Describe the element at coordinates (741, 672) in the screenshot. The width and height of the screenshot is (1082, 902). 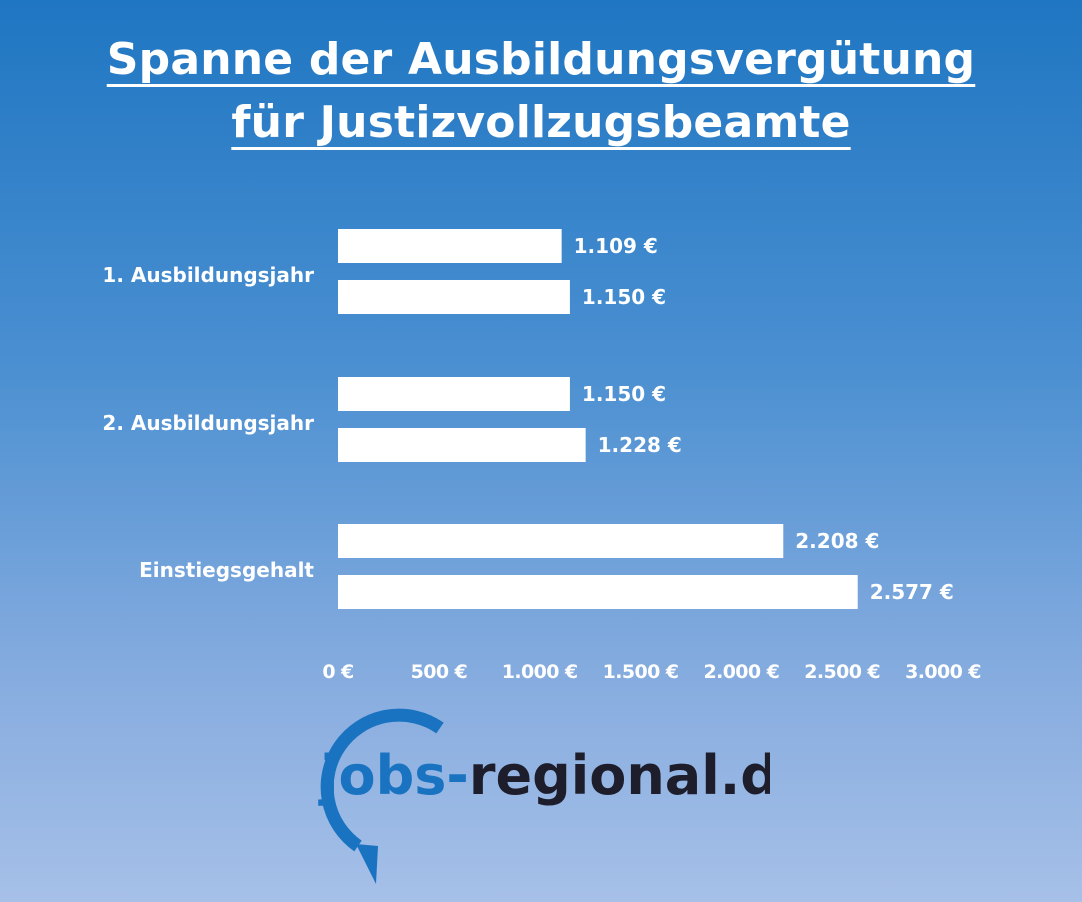
I see `x-tick-label: 2.000 €` at that location.